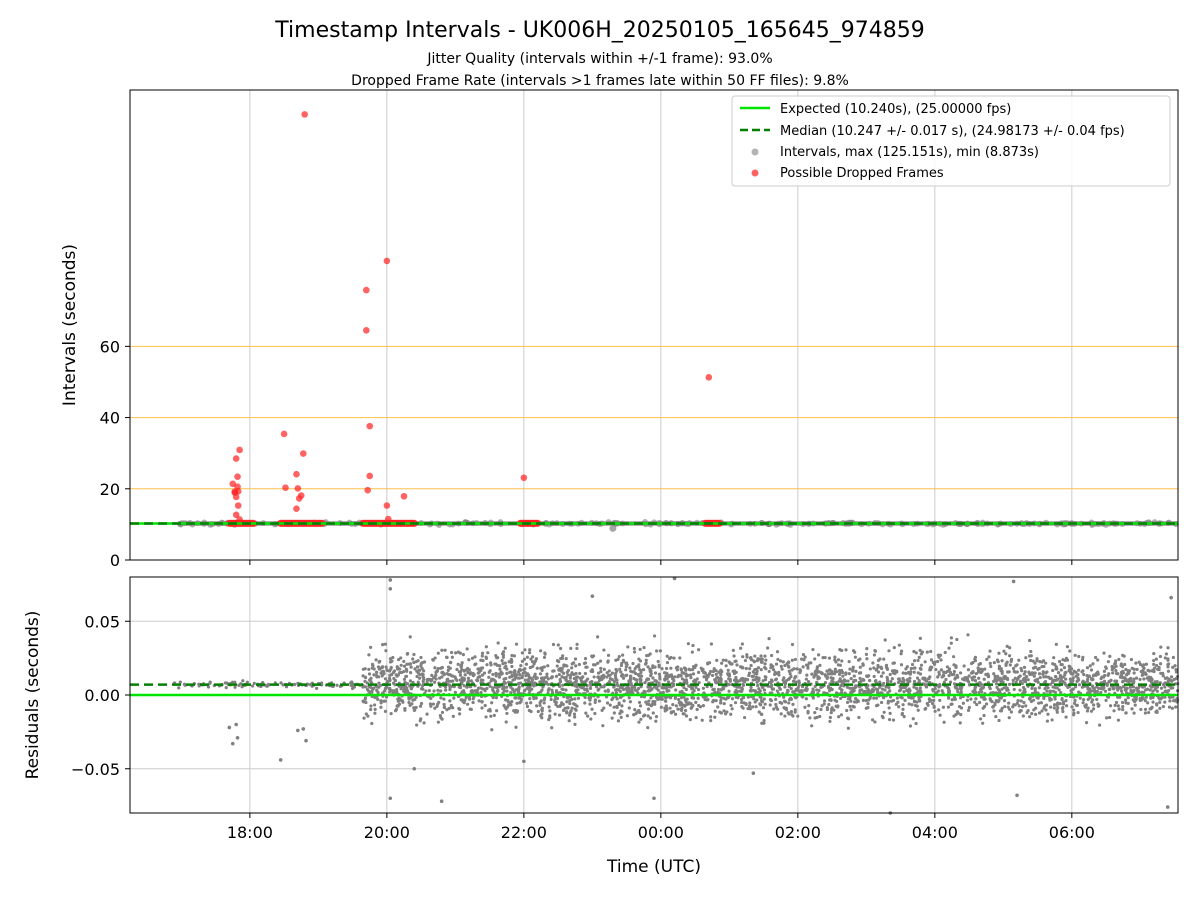 The width and height of the screenshot is (1200, 900). What do you see at coordinates (95, 769) in the screenshot?
I see `residuals-y-tick-label-2: −0.05` at bounding box center [95, 769].